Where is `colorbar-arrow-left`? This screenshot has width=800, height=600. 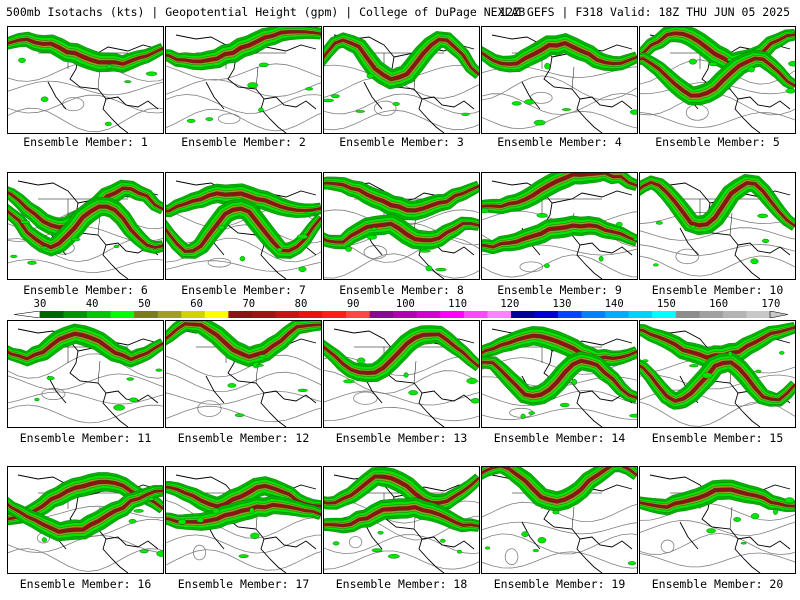 colorbar-arrow-left is located at coordinates (27, 314).